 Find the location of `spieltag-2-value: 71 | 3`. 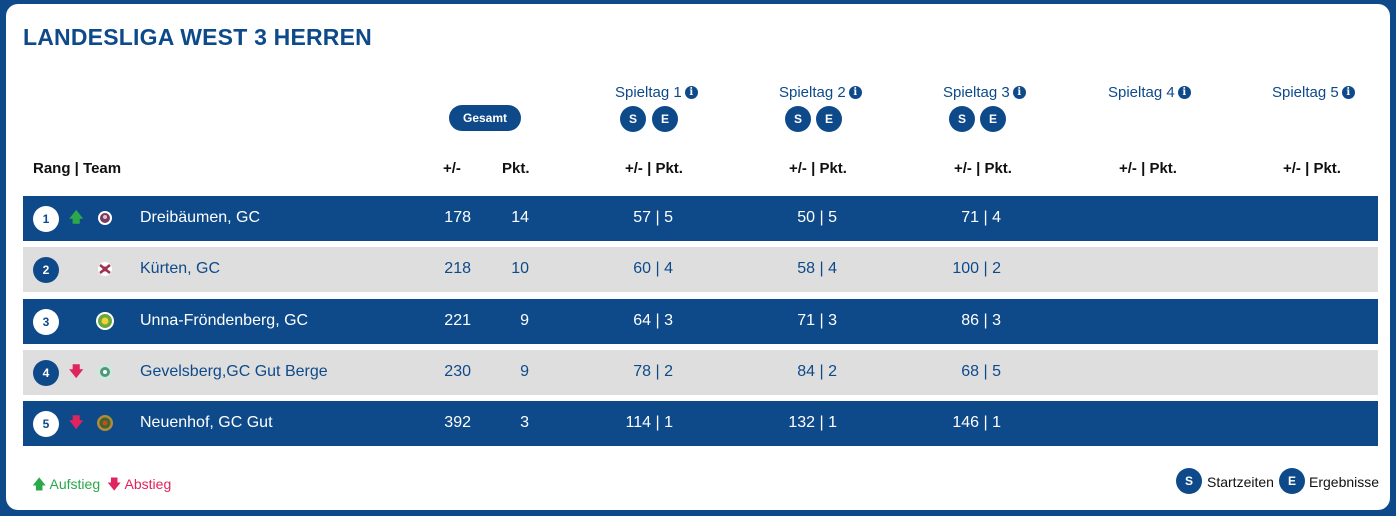

spieltag-2-value: 71 | 3 is located at coordinates (817, 320).